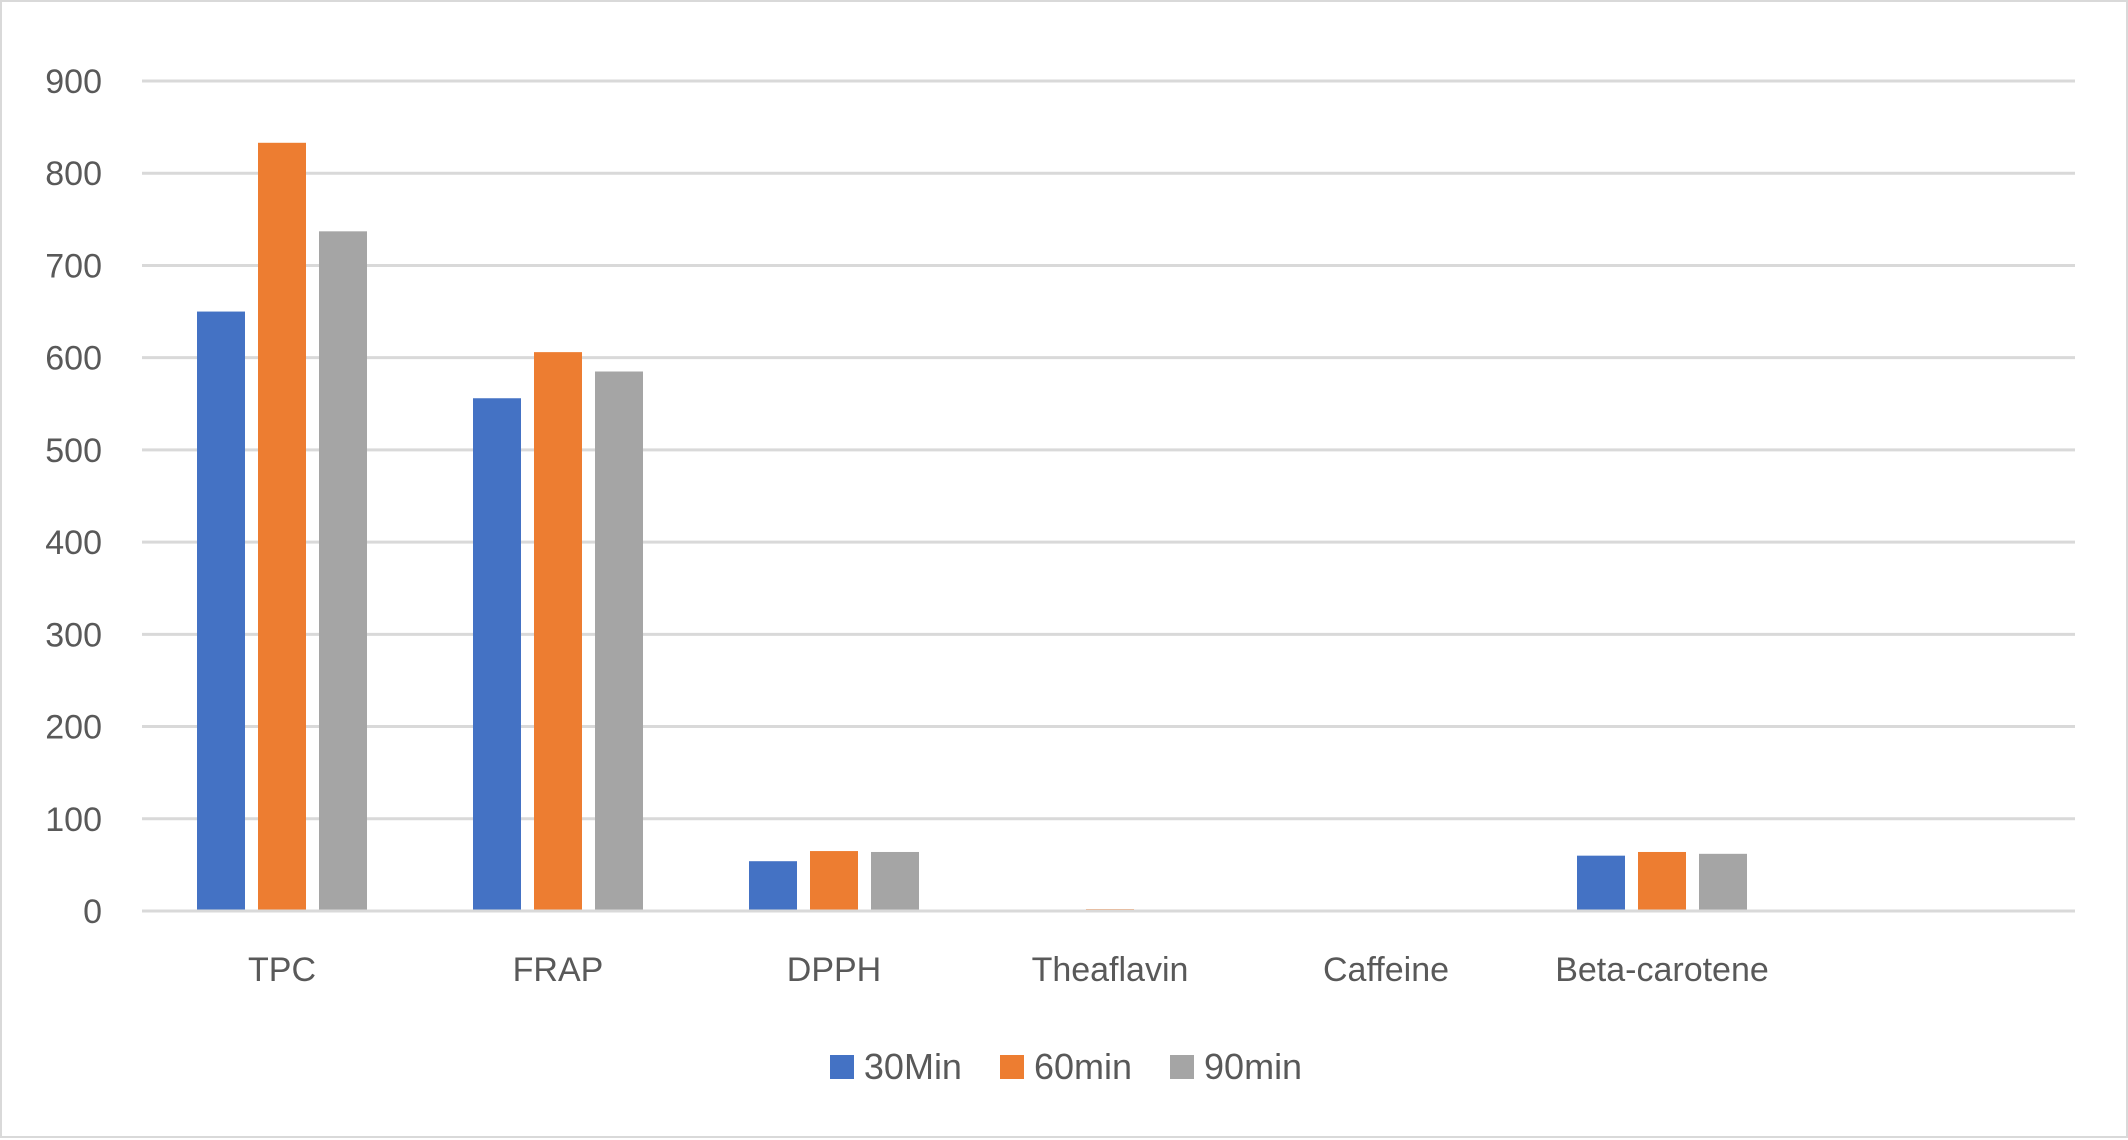 The image size is (2128, 1140). What do you see at coordinates (73, 820) in the screenshot?
I see `y-tick-label: 100` at bounding box center [73, 820].